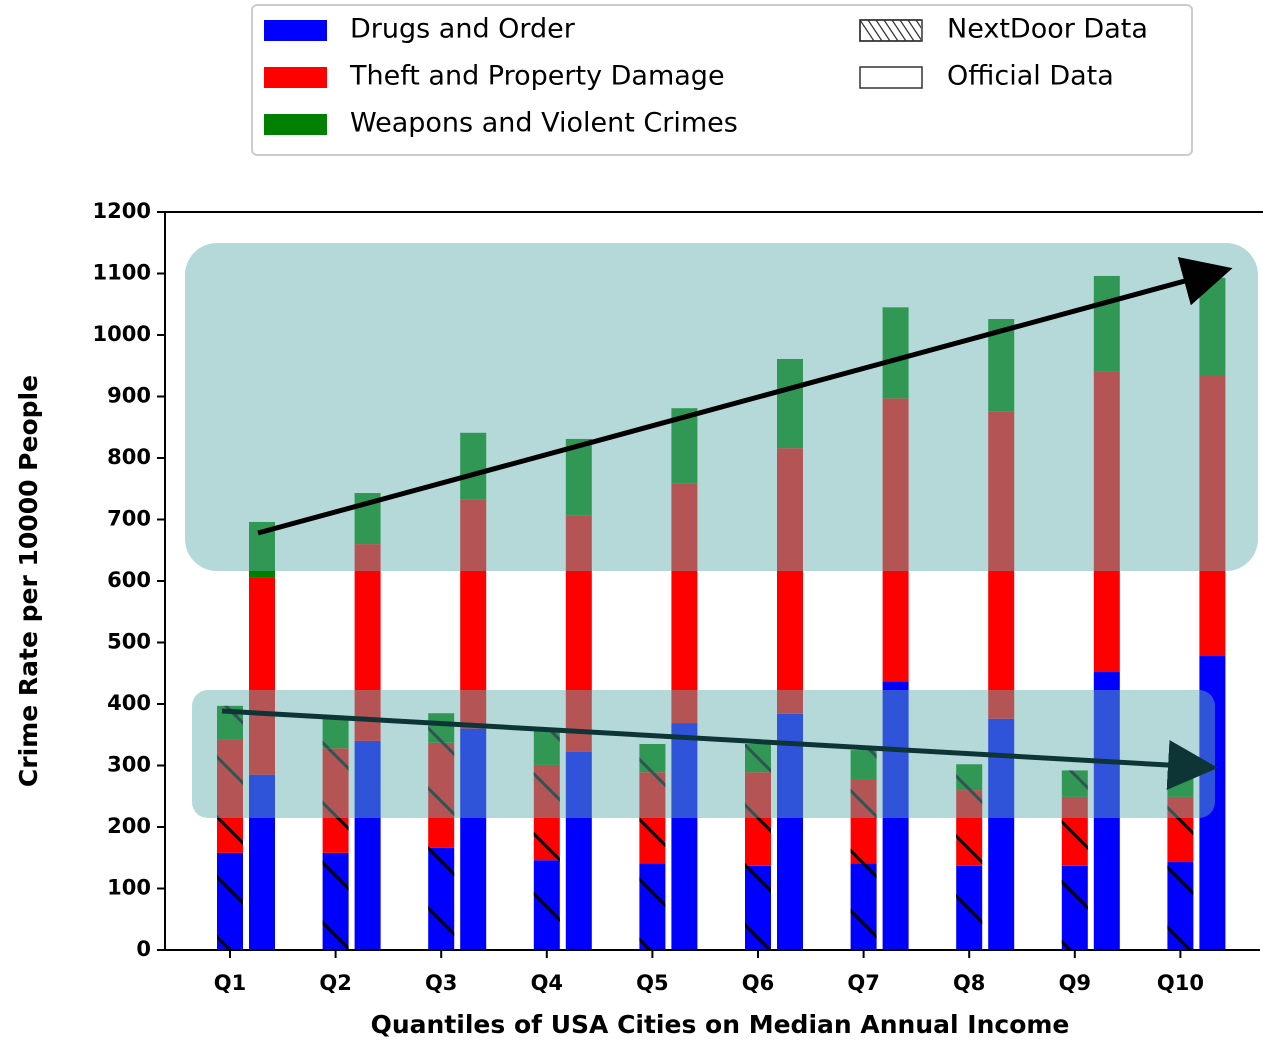  What do you see at coordinates (129, 519) in the screenshot?
I see `y-tick-label: 700` at bounding box center [129, 519].